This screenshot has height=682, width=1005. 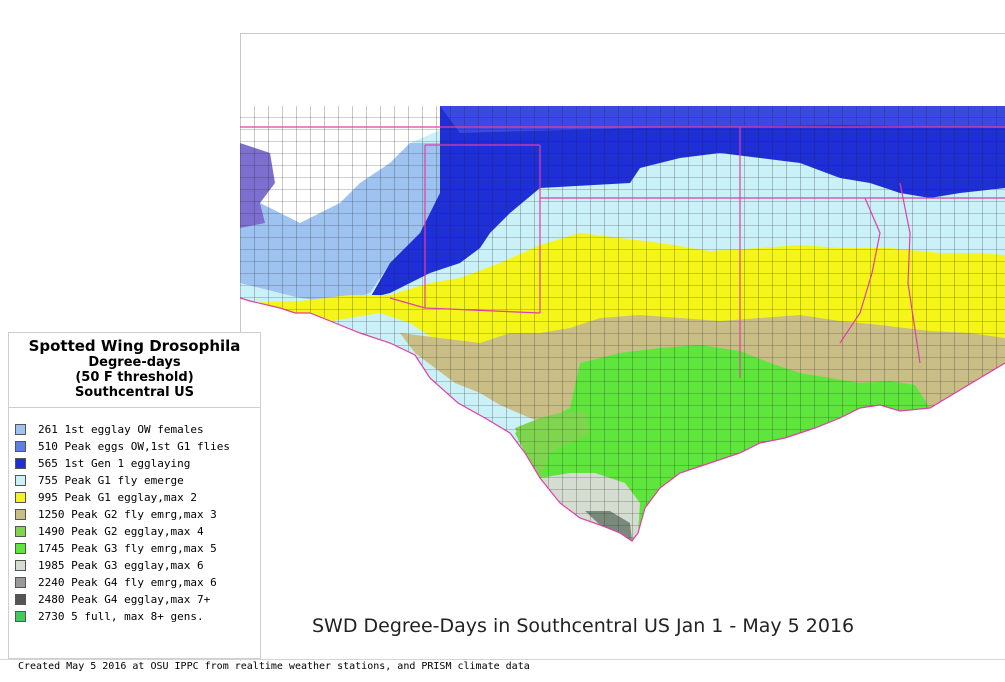 I want to click on legend-divider, so click(x=134, y=407).